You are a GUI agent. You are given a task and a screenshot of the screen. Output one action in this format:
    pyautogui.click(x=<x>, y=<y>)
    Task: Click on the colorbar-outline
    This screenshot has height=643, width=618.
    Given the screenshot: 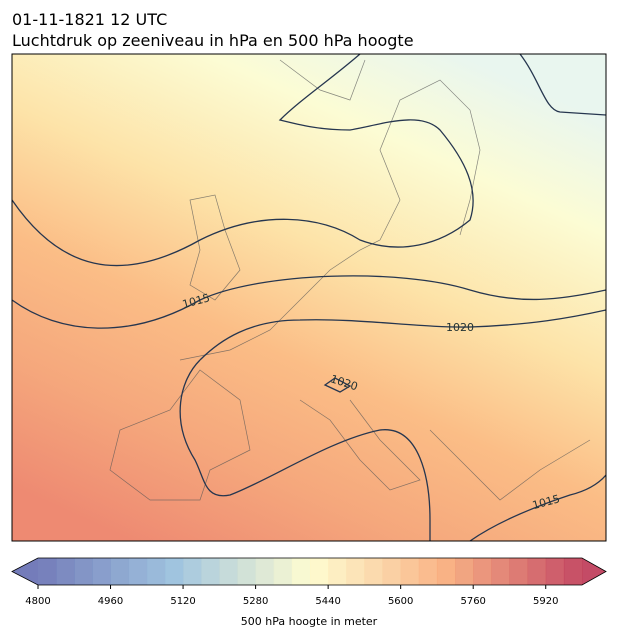 What is the action you would take?
    pyautogui.click(x=309, y=571)
    